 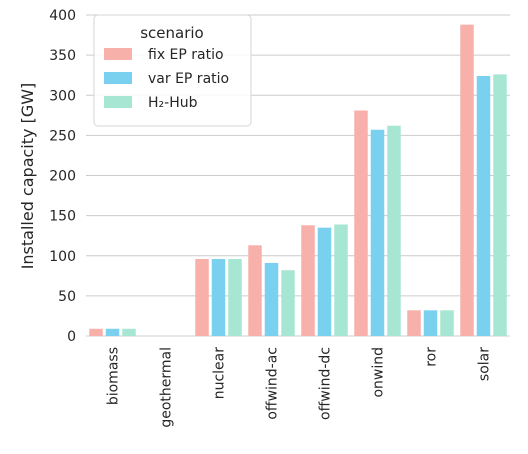 I want to click on y-tick-label: 0, so click(x=71, y=337).